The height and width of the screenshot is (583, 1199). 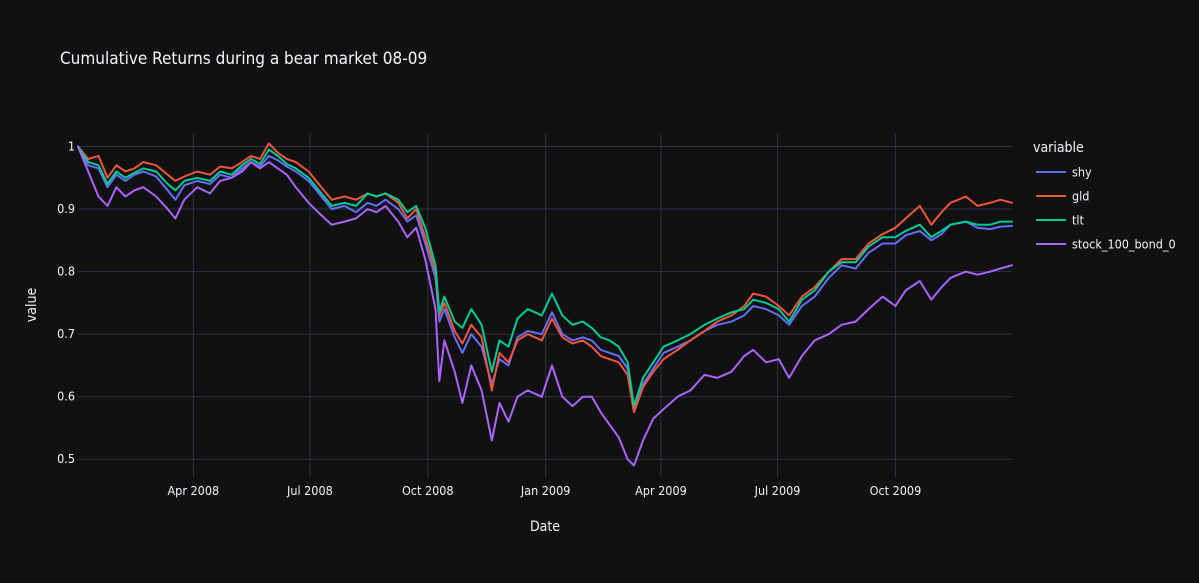 I want to click on legend-label: shy, so click(x=1082, y=172).